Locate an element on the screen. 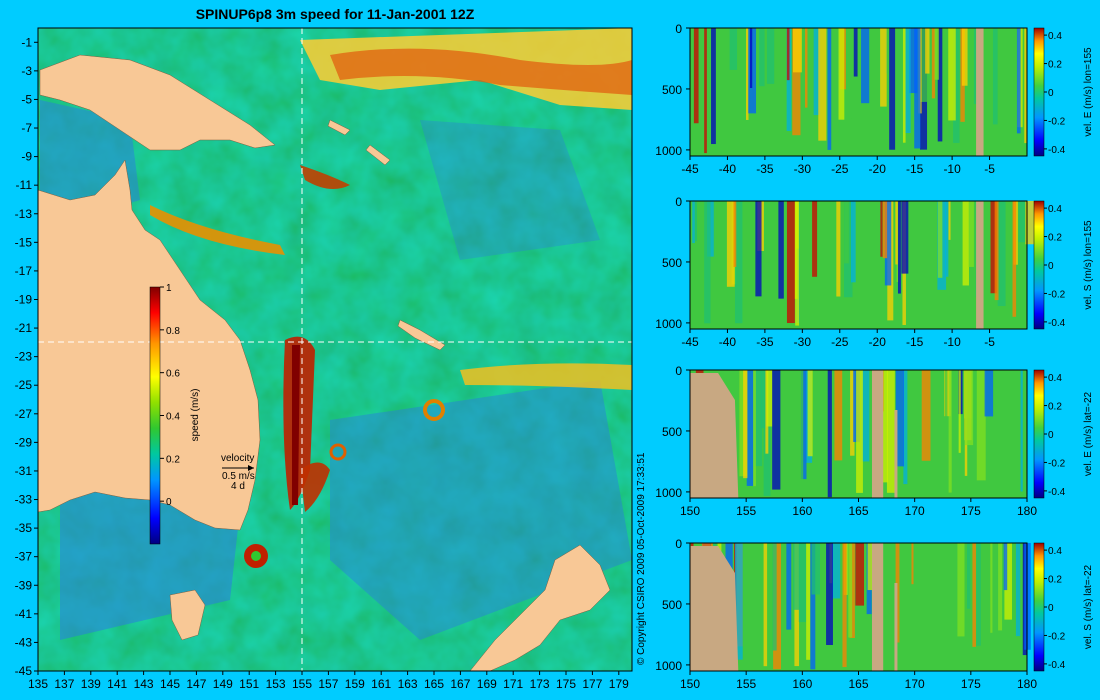 Image resolution: width=1100 pixels, height=700 pixels. map-y-tick-label: -17 is located at coordinates (24, 271).